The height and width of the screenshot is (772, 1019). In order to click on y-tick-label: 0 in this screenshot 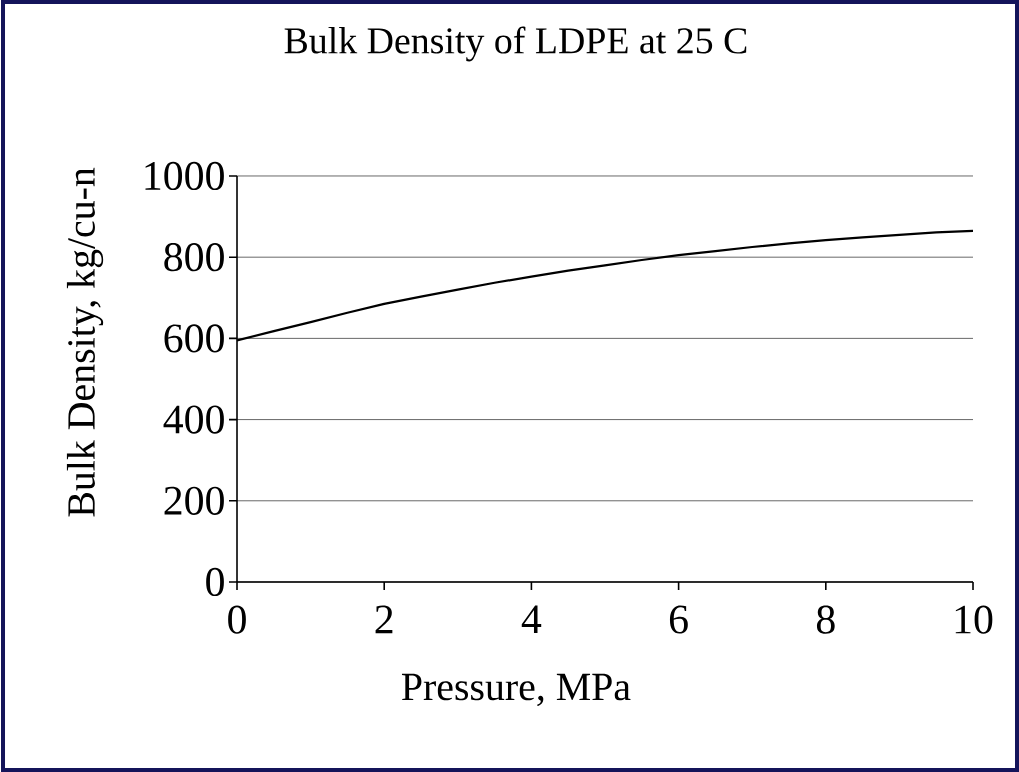, I will do `click(215, 582)`.